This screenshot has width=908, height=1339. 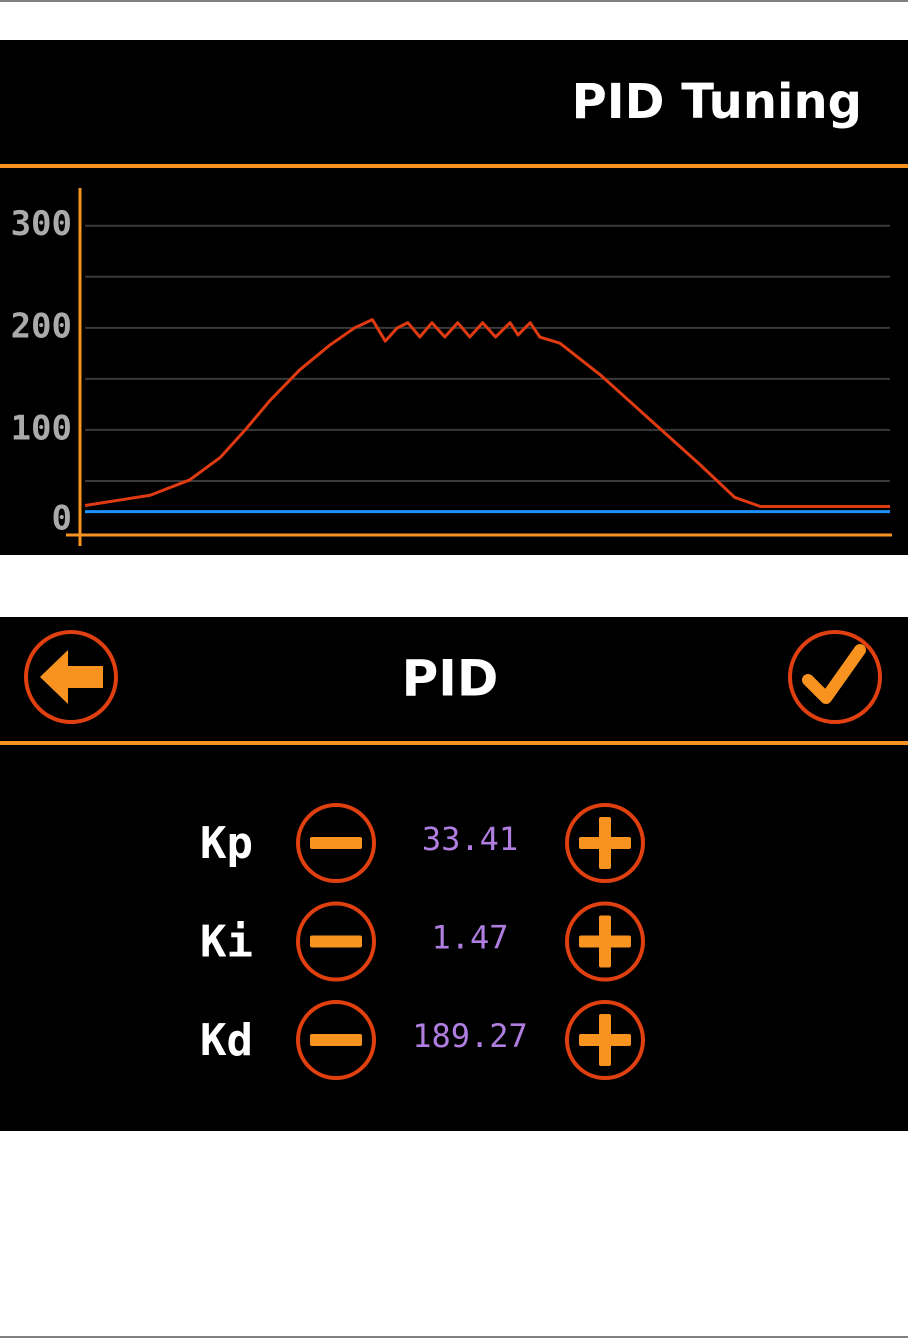 I want to click on param-value: 1.47, so click(x=469, y=938).